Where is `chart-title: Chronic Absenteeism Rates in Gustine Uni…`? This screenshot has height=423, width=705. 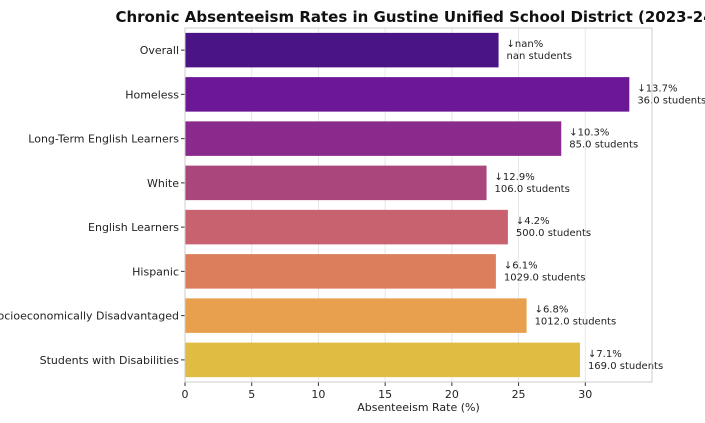 chart-title: Chronic Absenteeism Rates in Gustine Uni… is located at coordinates (410, 17).